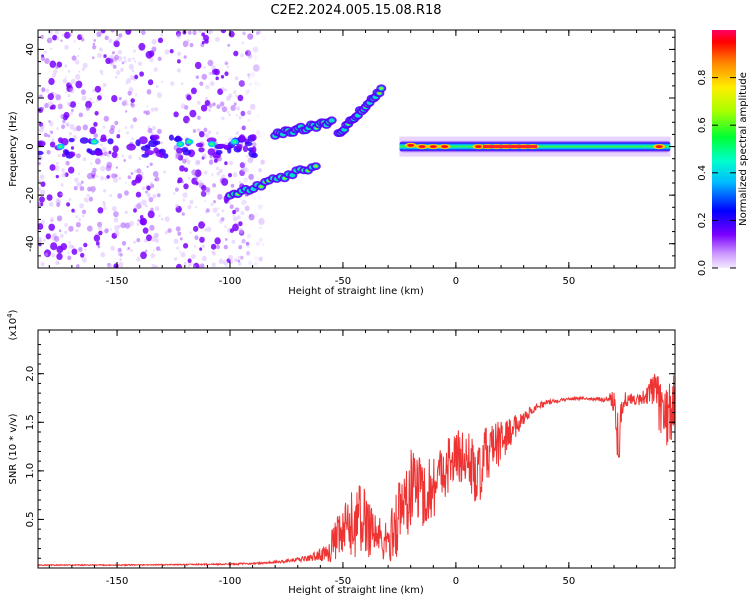  What do you see at coordinates (12, 324) in the screenshot?
I see `snr-scale-label: (x104)` at bounding box center [12, 324].